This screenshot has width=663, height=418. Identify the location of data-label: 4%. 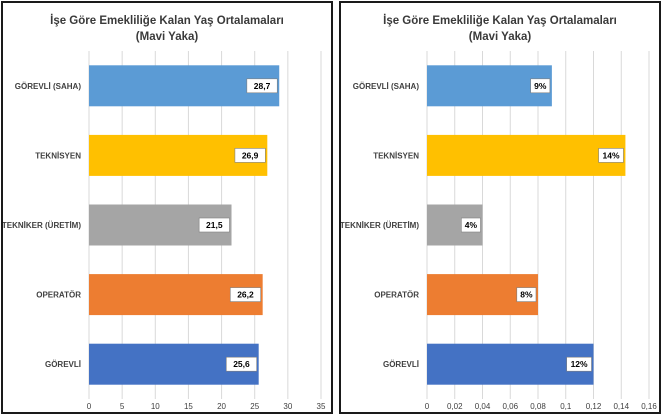
(471, 225).